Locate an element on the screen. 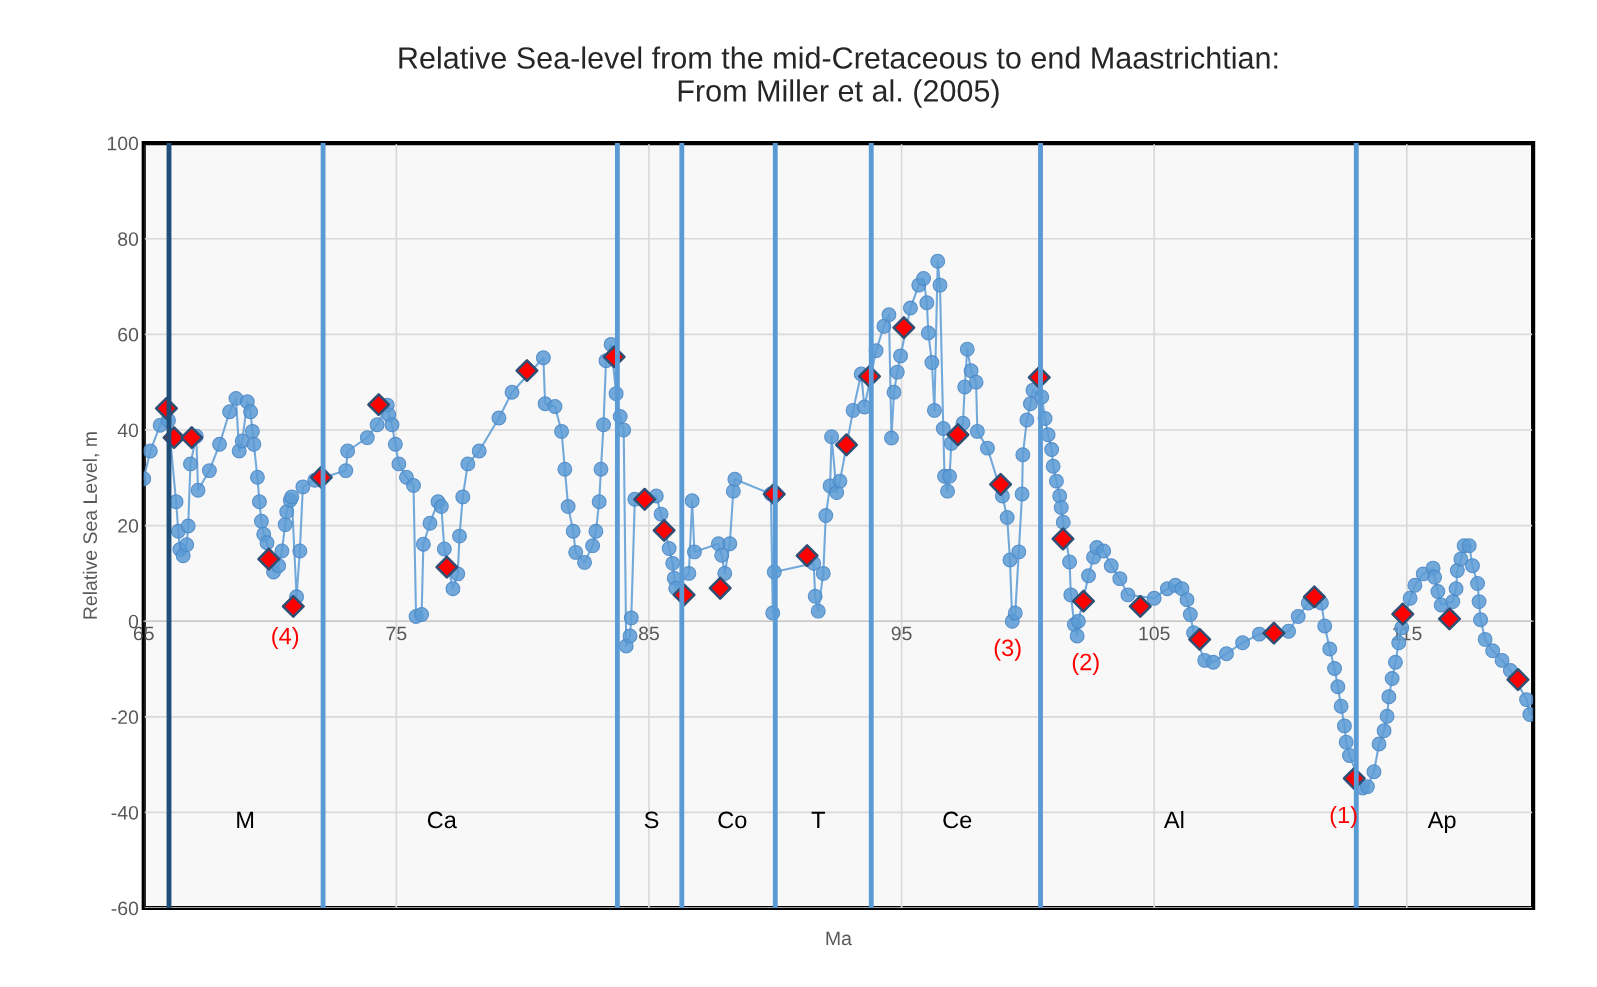  y-axis-title: Relative Sea Level, m is located at coordinates (91, 525).